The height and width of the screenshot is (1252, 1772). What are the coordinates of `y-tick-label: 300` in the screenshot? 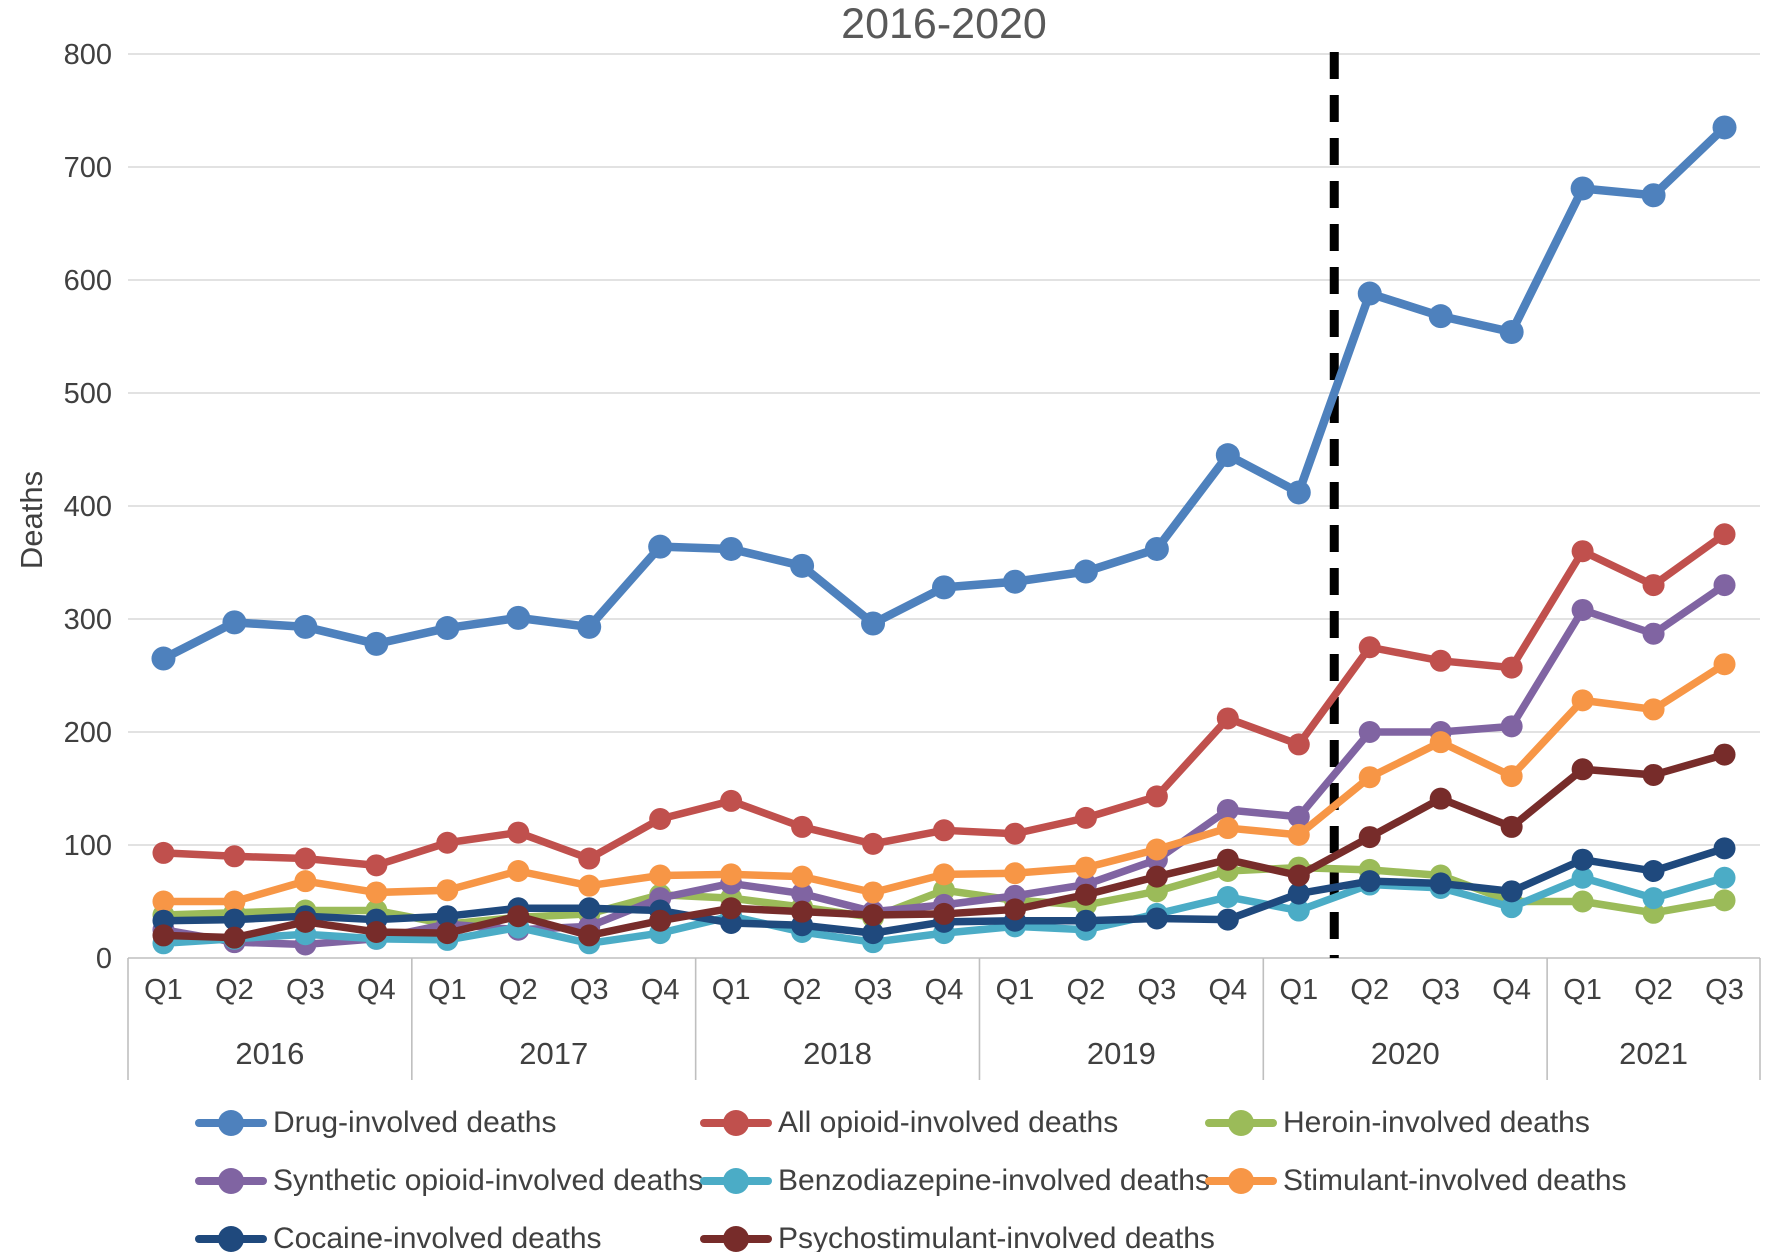 It's located at (88, 620).